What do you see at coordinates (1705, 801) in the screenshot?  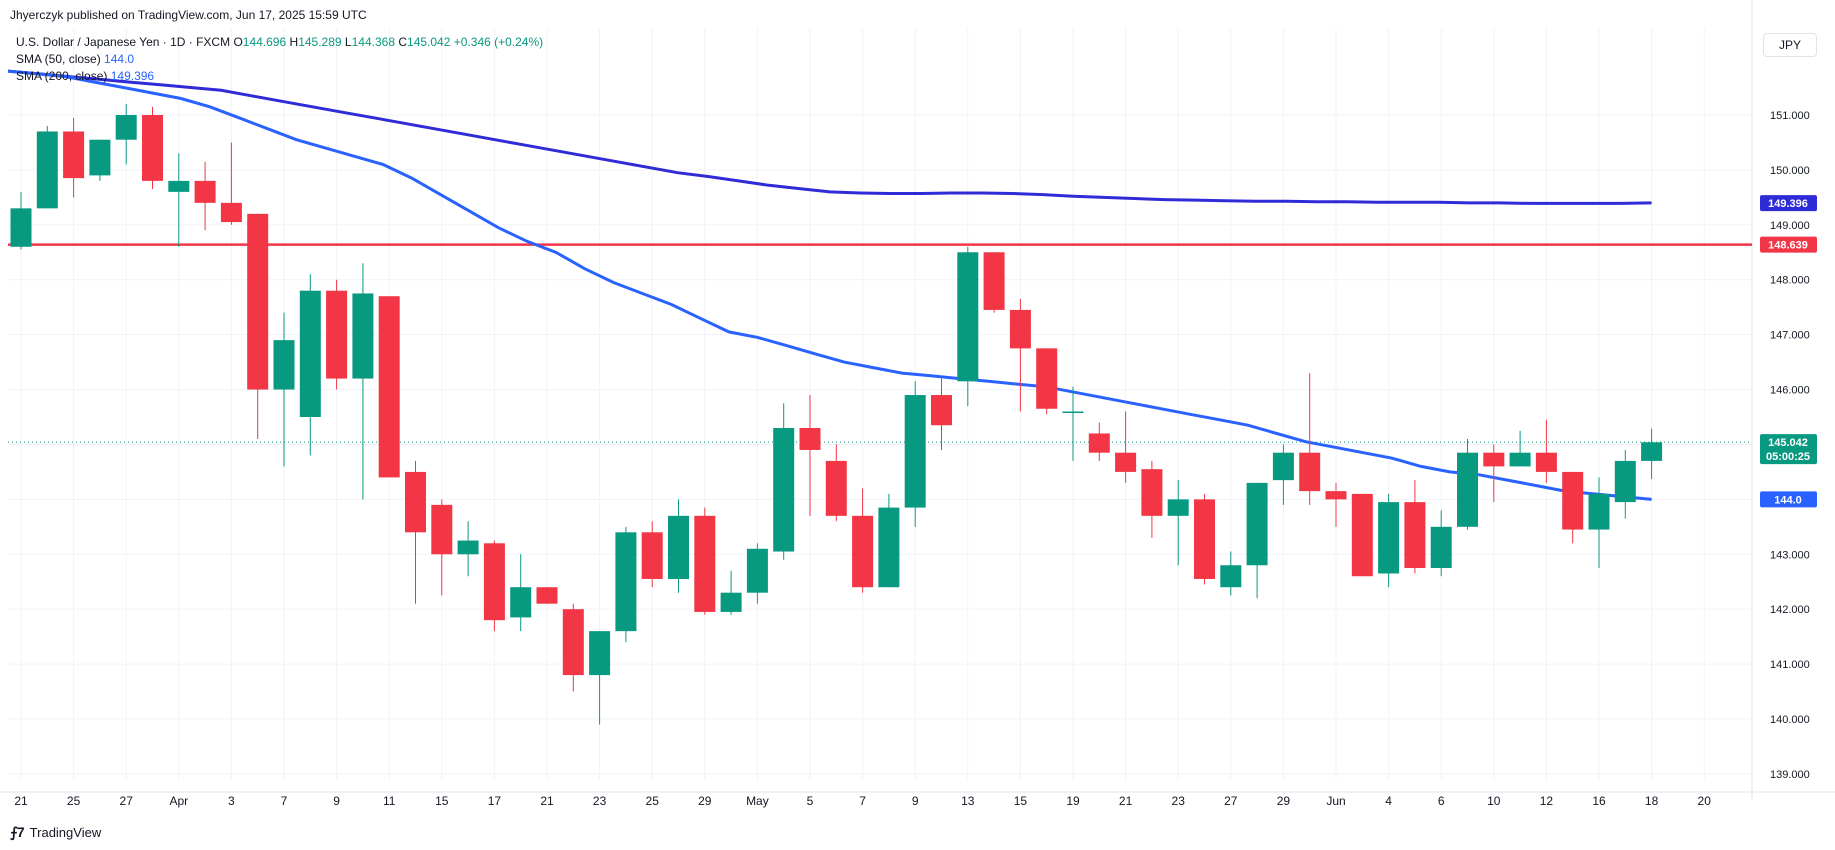 I see `x-tick-label: 20` at bounding box center [1705, 801].